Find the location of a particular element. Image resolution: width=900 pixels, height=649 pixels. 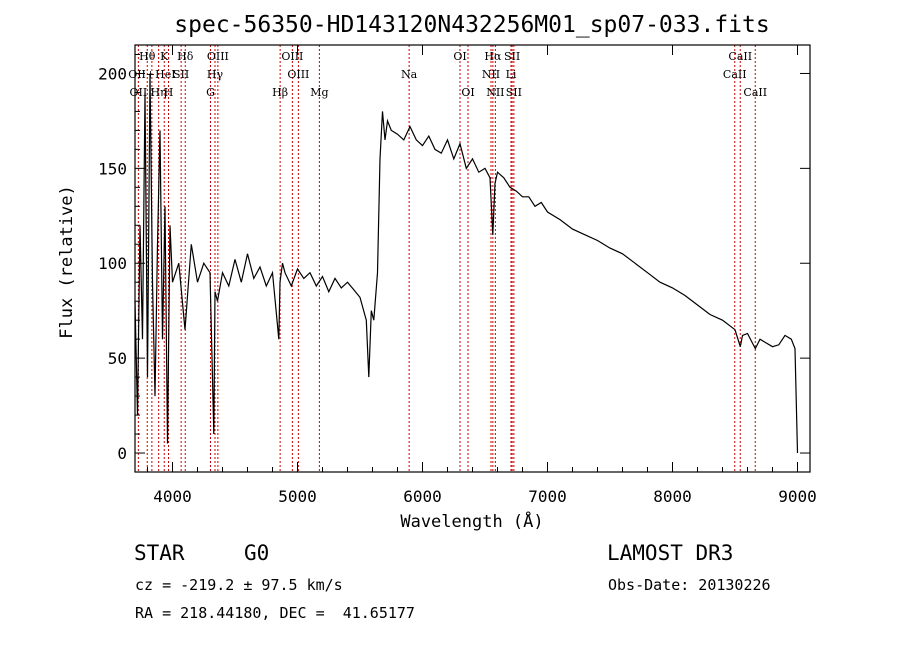

x-tick-label: 6000 is located at coordinates (422, 496).